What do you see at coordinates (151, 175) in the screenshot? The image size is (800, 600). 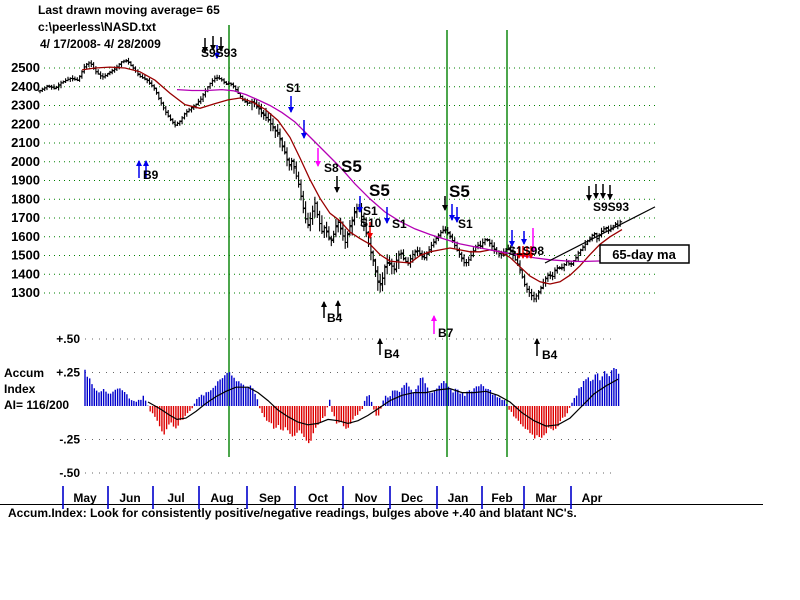 I see `signal-label: B9` at bounding box center [151, 175].